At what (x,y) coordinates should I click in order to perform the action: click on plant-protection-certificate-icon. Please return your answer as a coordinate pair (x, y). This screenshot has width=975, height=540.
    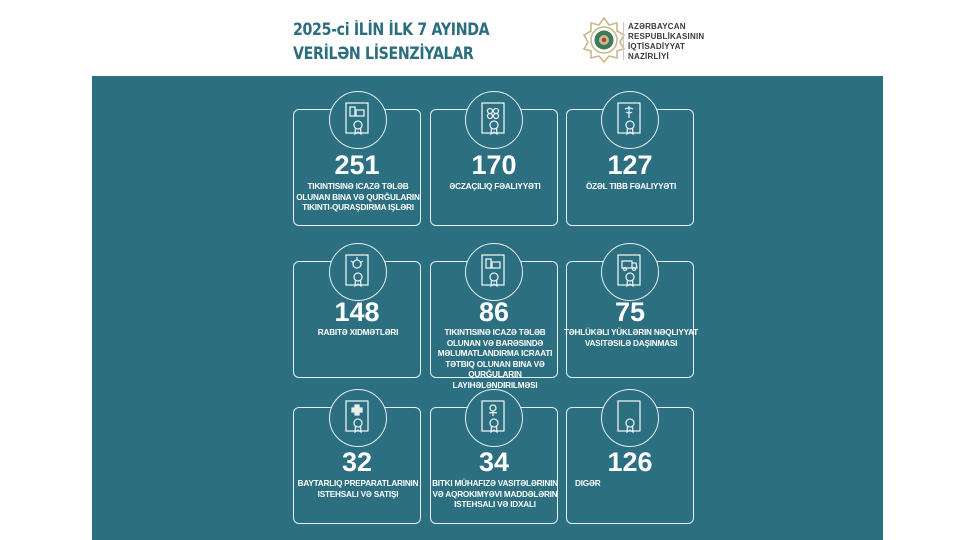
    Looking at the image, I should click on (494, 418).